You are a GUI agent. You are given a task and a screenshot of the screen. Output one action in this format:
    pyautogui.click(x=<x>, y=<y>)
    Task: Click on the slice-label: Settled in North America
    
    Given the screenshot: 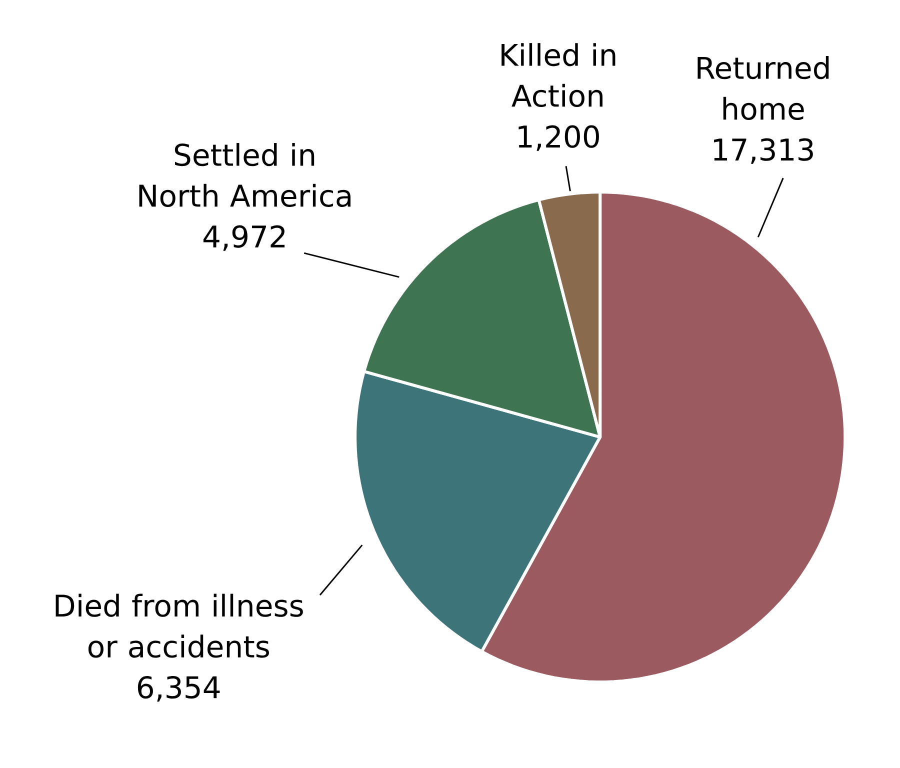 What is the action you would take?
    pyautogui.click(x=244, y=175)
    